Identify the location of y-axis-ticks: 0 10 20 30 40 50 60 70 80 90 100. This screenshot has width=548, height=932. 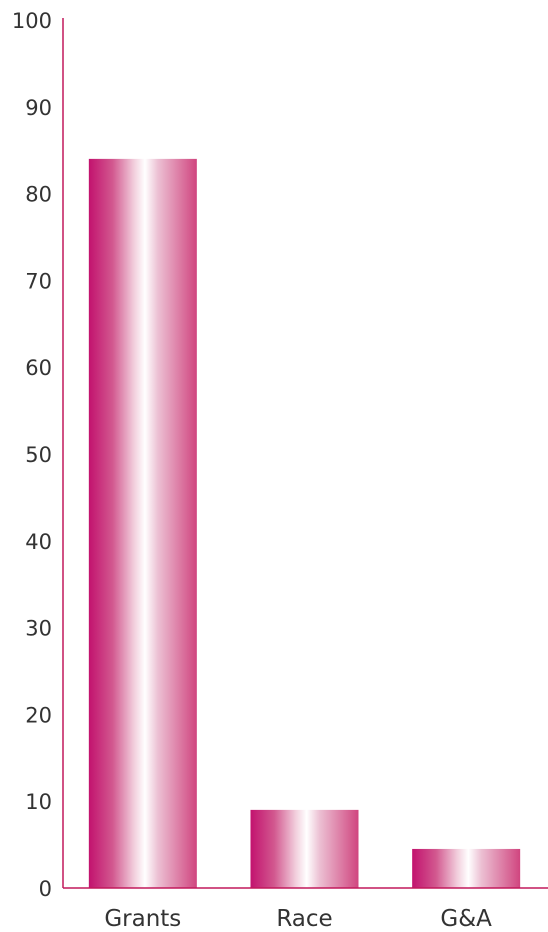
(32, 455).